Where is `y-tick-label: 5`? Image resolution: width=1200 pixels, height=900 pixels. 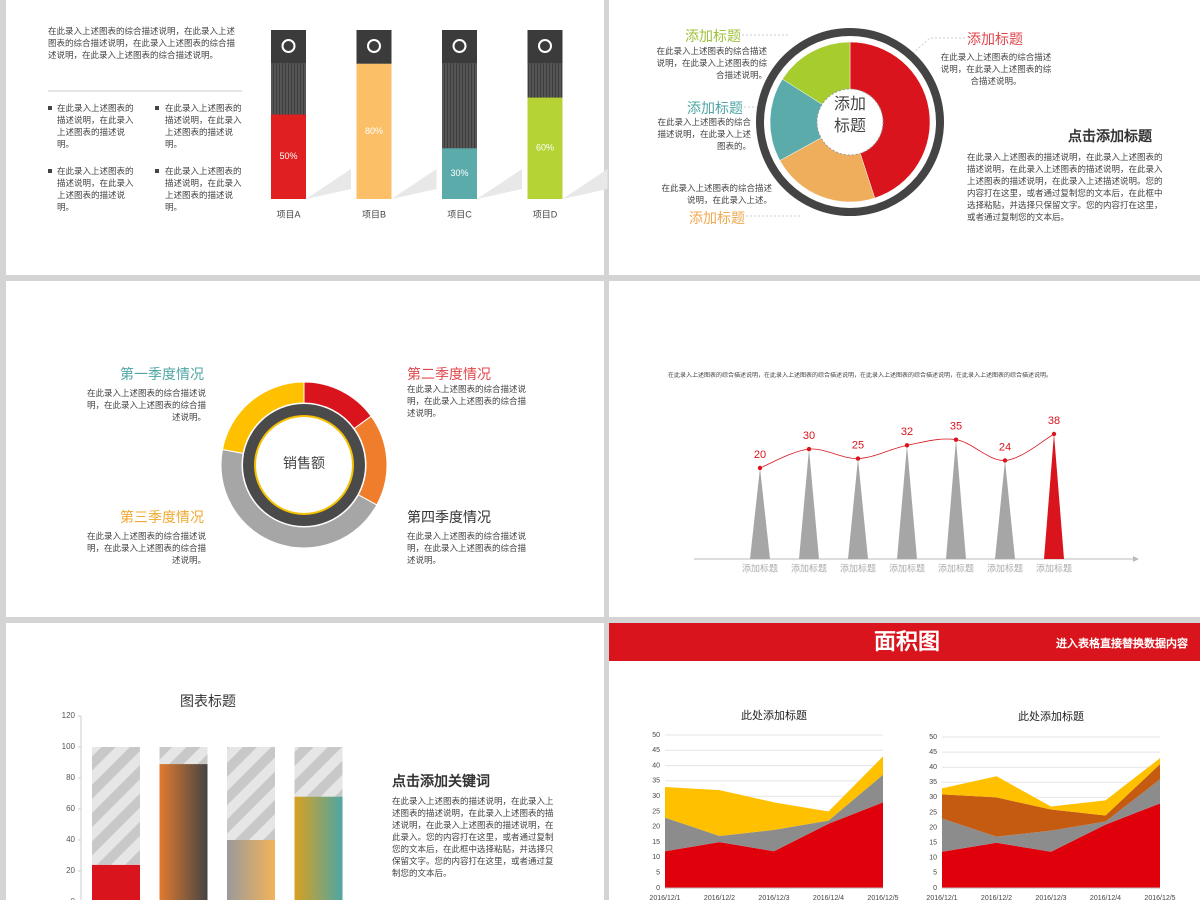
y-tick-label: 5 is located at coordinates (935, 873).